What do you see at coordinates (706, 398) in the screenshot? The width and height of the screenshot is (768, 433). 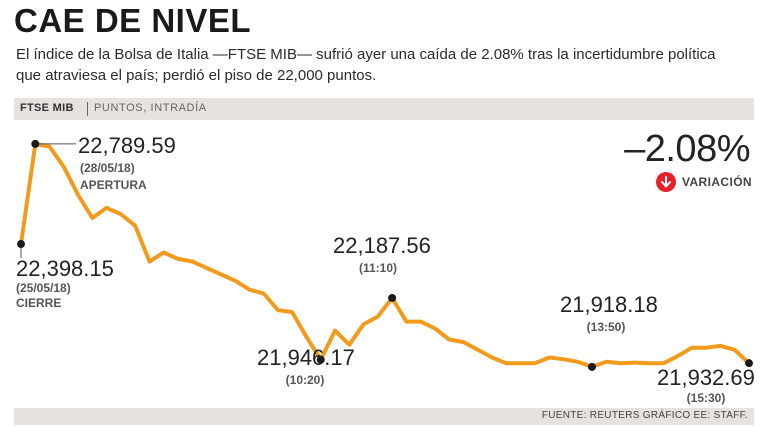 I see `label-last-time: (15:30)` at bounding box center [706, 398].